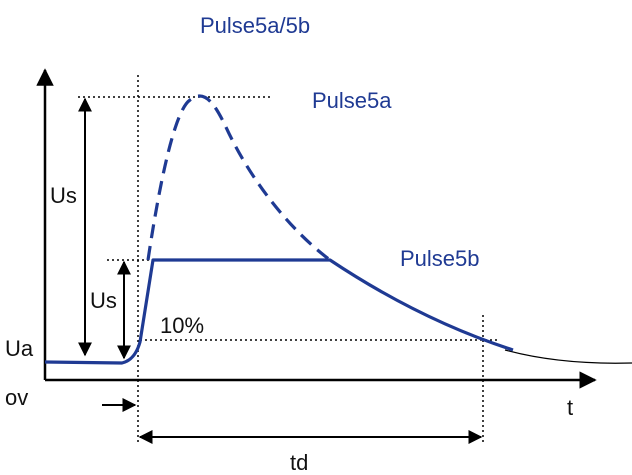 The width and height of the screenshot is (632, 475). Describe the element at coordinates (103, 300) in the screenshot. I see `us-small-label: Us` at that location.